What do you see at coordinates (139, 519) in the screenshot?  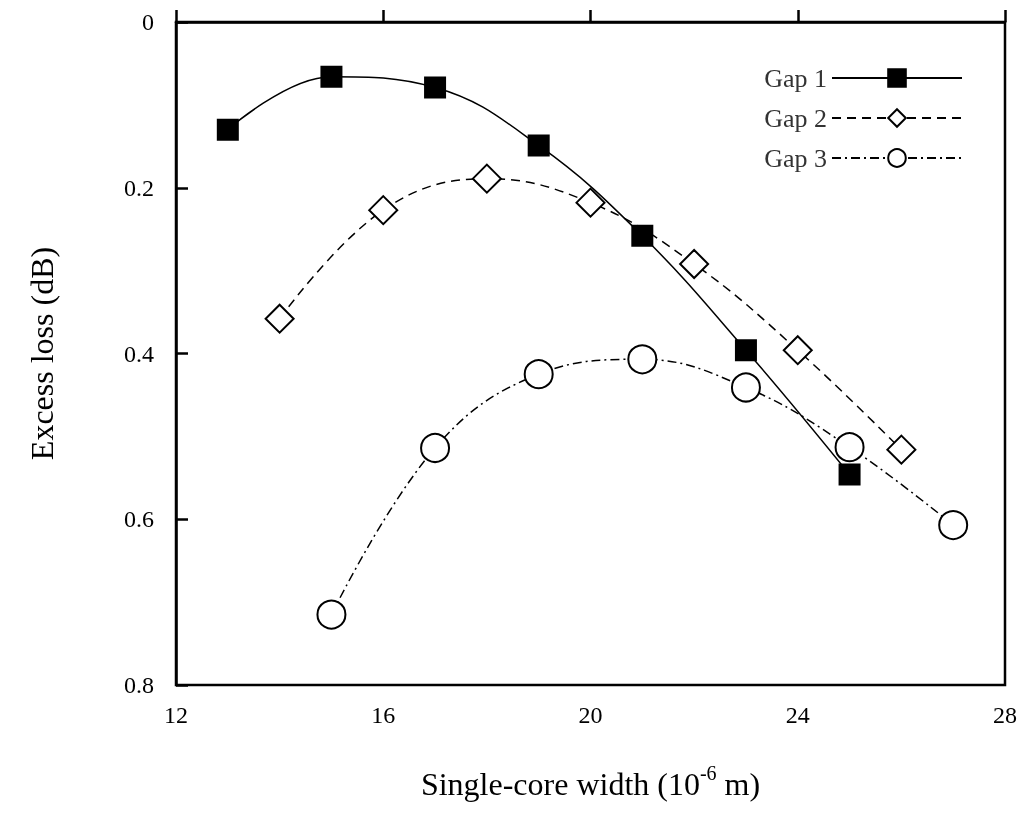 I see `y-tick-label: 0.6` at bounding box center [139, 519].